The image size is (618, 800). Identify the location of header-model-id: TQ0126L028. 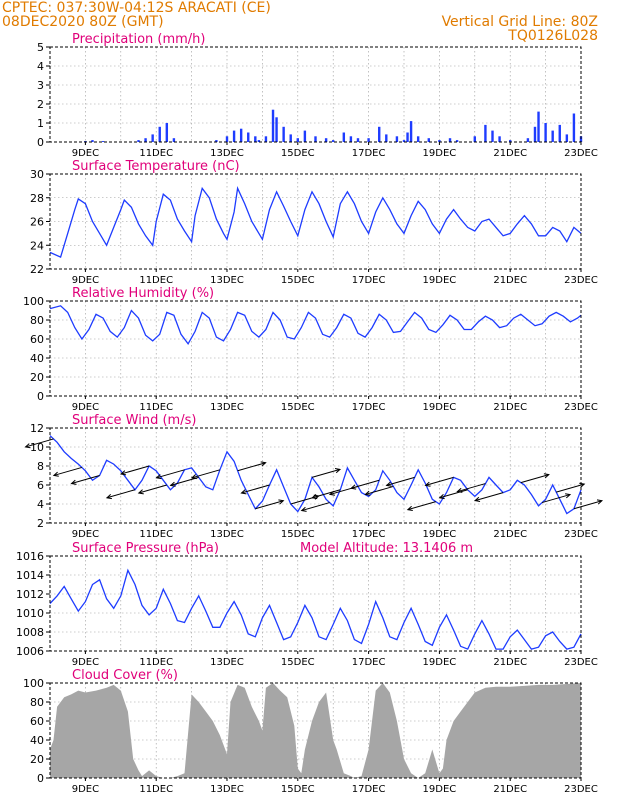
(553, 36).